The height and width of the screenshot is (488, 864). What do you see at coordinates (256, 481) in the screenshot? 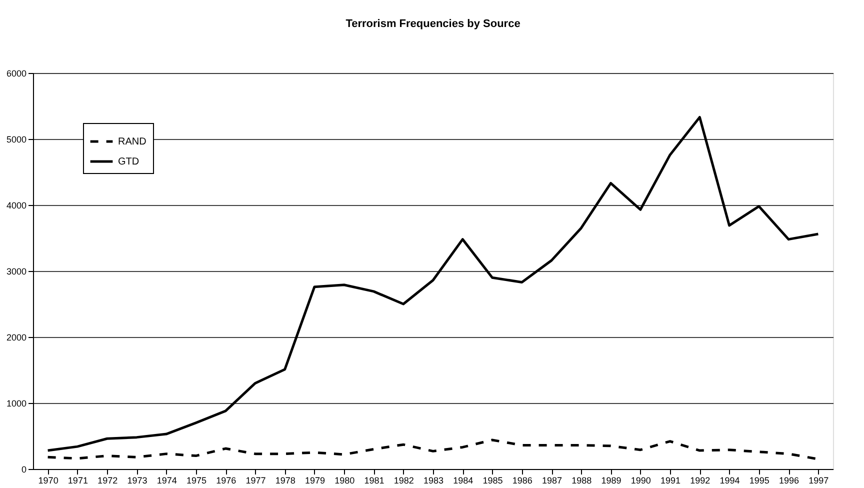
I see `x-tick-label: 1977` at bounding box center [256, 481].